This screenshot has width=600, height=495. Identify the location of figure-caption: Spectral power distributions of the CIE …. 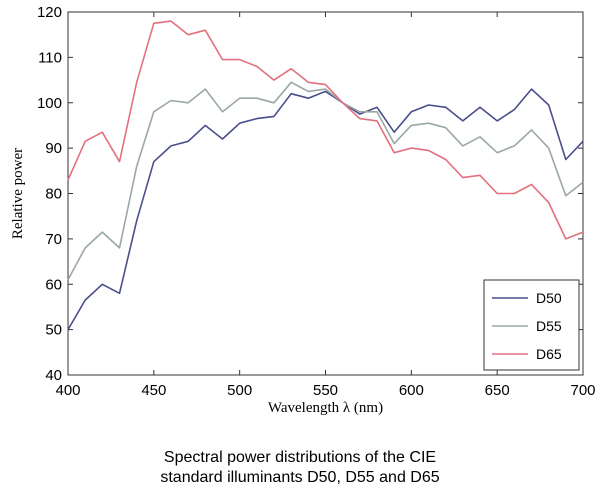
(300, 468).